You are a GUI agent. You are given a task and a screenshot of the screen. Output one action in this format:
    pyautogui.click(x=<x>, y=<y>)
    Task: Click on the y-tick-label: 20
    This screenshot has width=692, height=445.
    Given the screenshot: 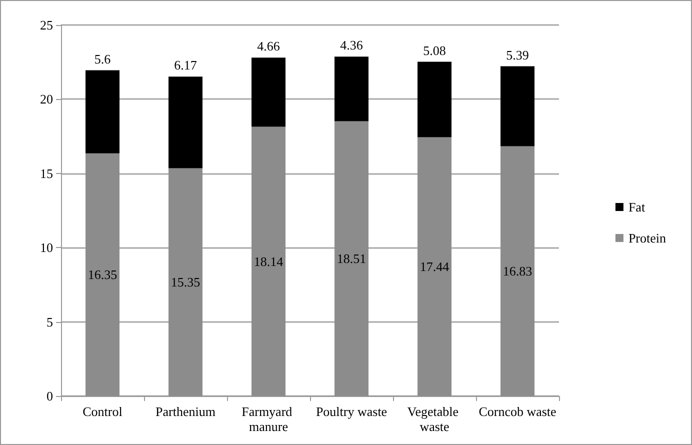 What is the action you would take?
    pyautogui.click(x=46, y=99)
    